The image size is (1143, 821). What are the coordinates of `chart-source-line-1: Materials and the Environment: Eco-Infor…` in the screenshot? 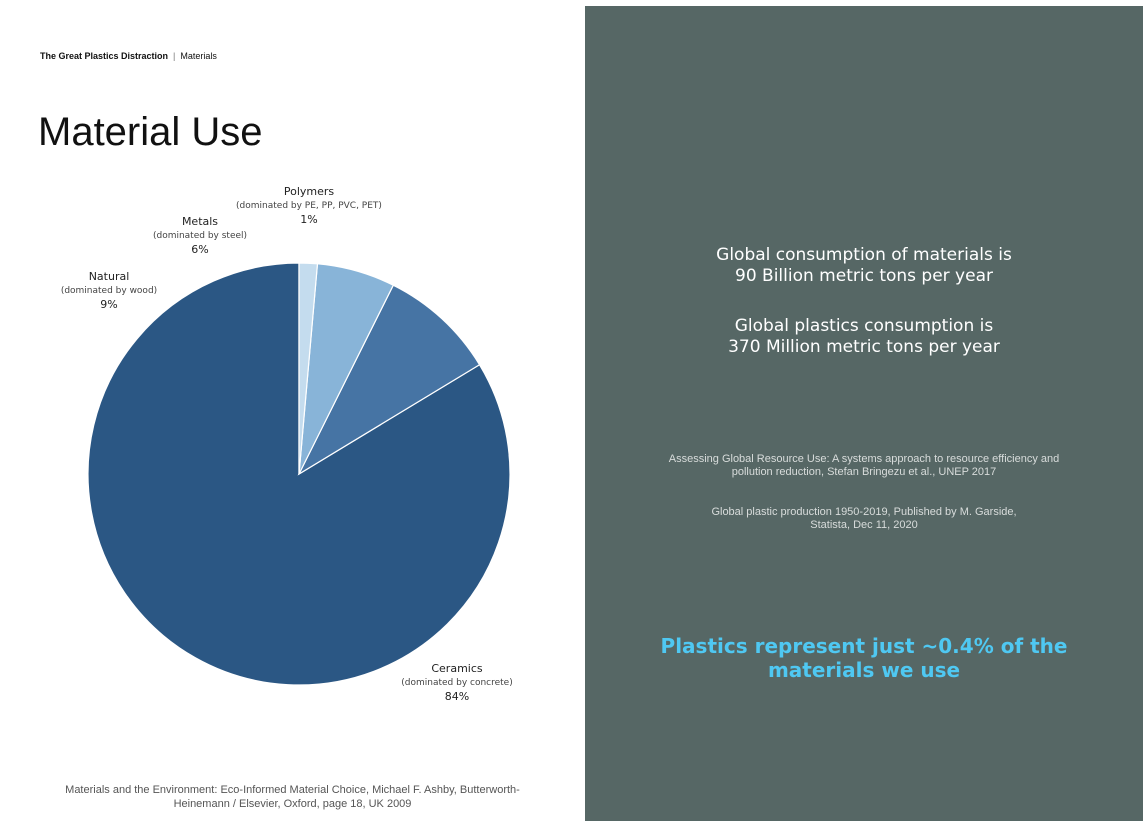 It's located at (292, 790).